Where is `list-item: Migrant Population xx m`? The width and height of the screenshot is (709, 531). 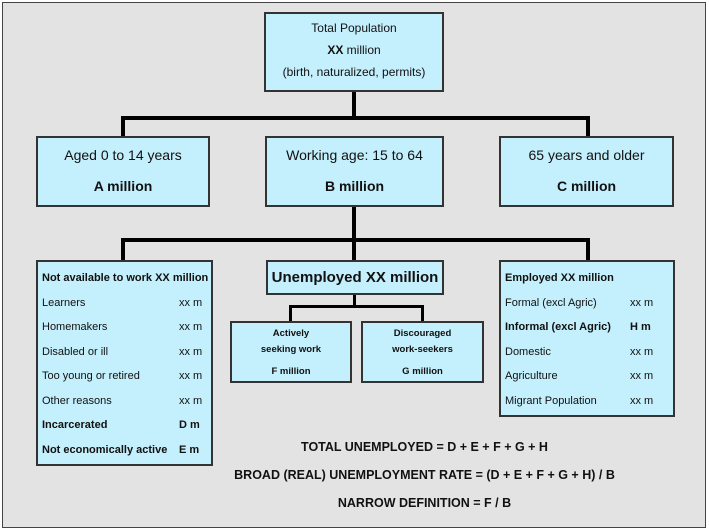 list-item: Migrant Population xx m is located at coordinates (589, 401).